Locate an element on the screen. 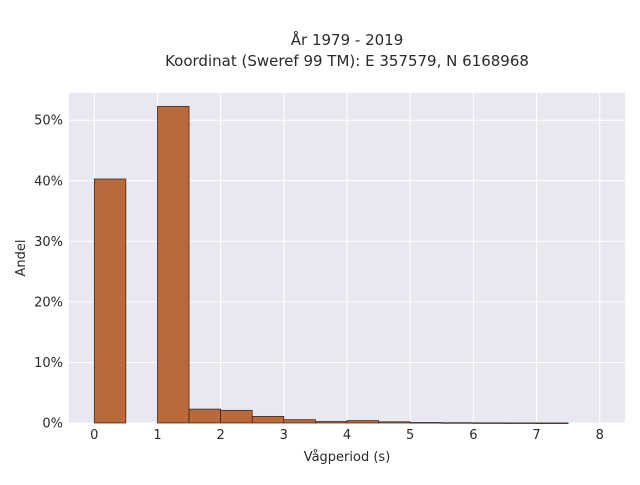 The width and height of the screenshot is (640, 485). y-axis-title: Andel is located at coordinates (21, 258).